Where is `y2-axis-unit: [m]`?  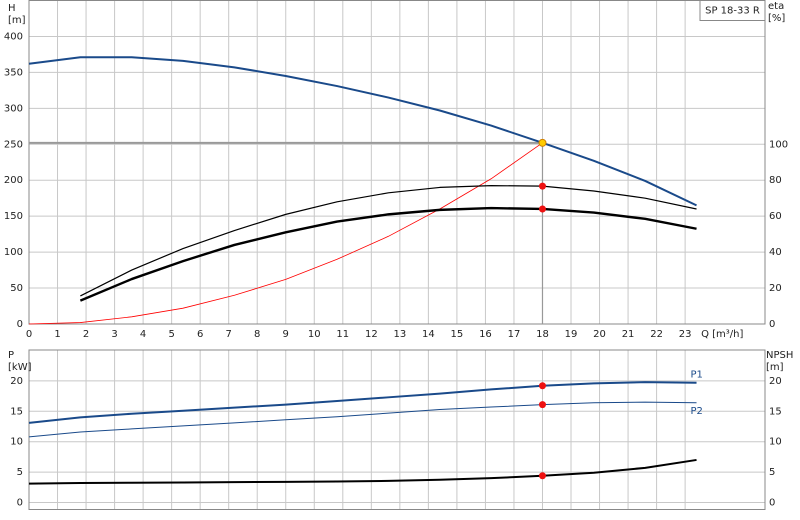
y2-axis-unit: [m] is located at coordinates (775, 367).